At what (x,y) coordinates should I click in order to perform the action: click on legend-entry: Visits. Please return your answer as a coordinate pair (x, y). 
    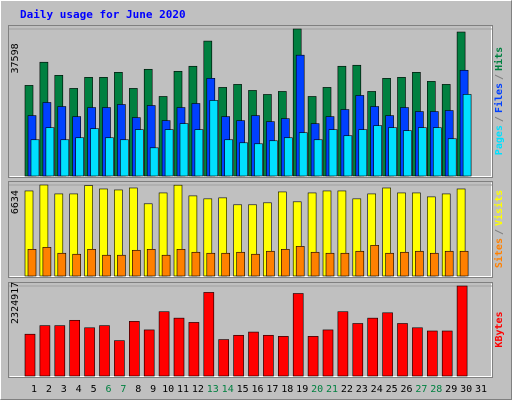
    Looking at the image, I should click on (499, 208).